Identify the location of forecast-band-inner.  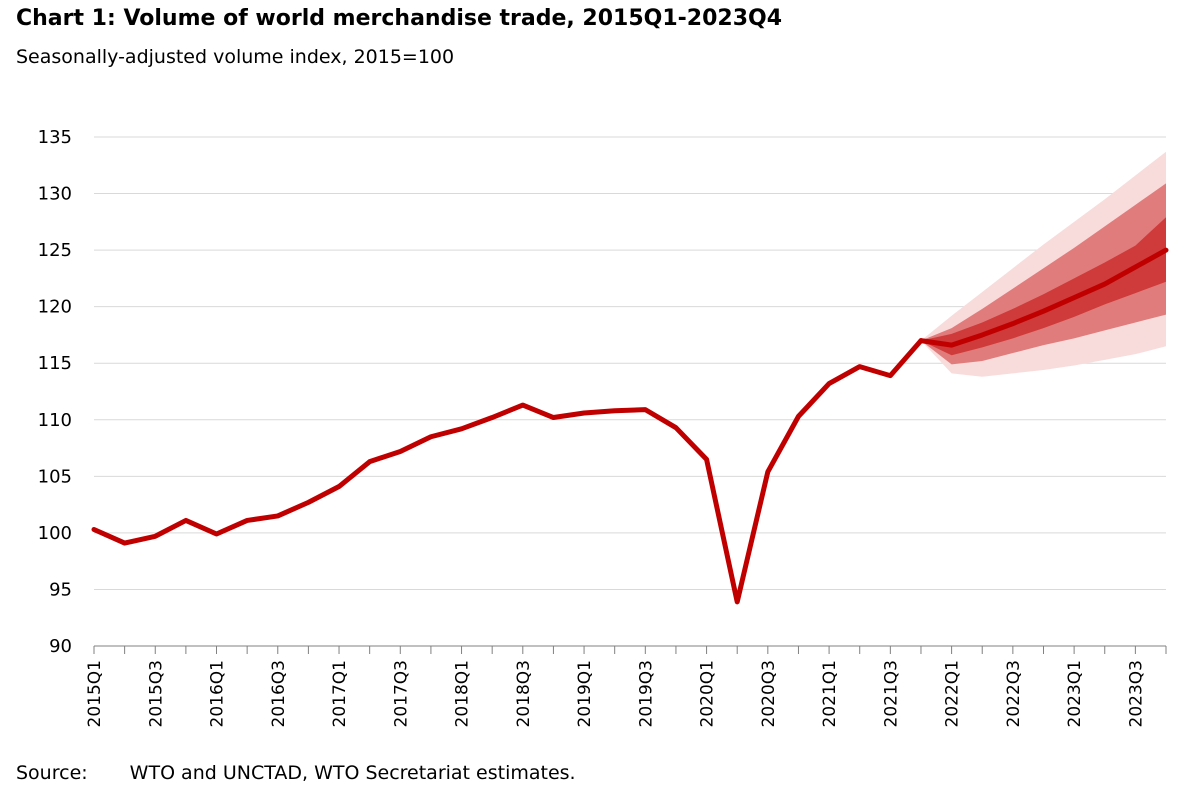
(1043, 286).